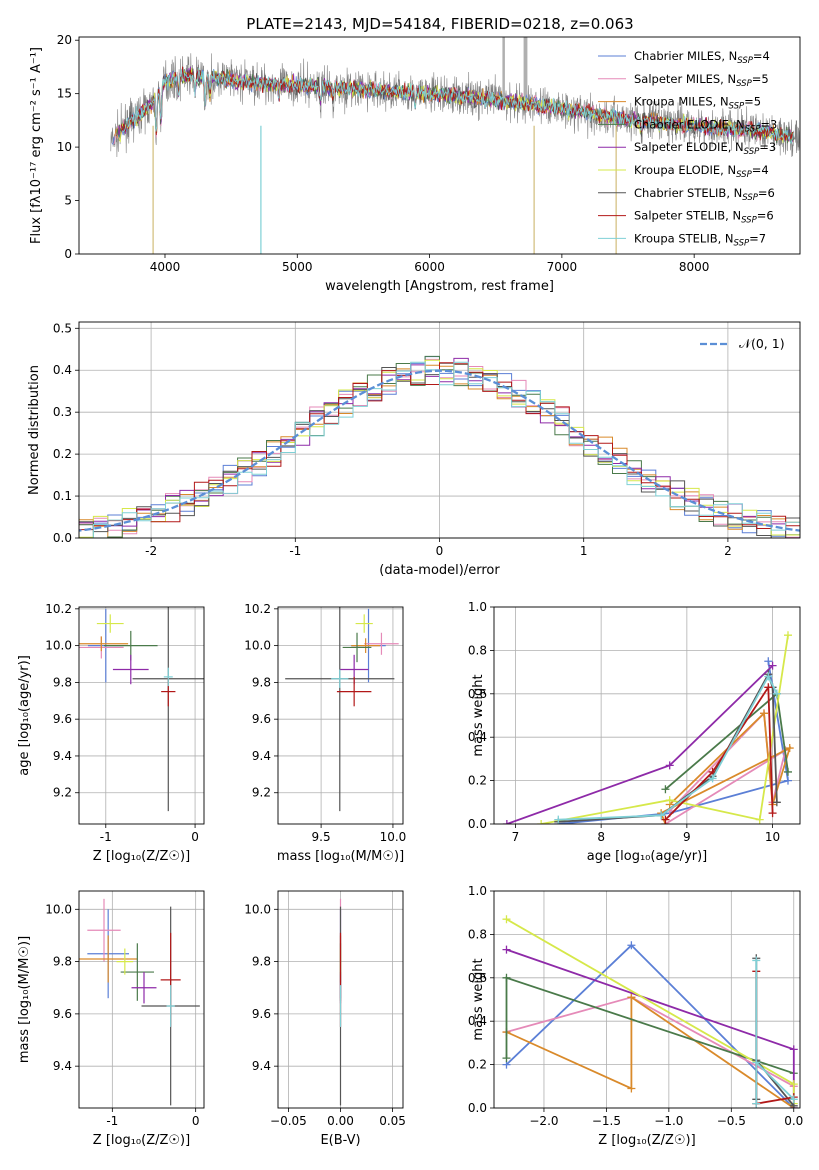 This screenshot has width=819, height=1170. I want to click on mass-vs-ebv-panel: −0.05 0.00 0.05 9.4 9.6 9.8 10.0 E(B-V), so click(325, 1019).